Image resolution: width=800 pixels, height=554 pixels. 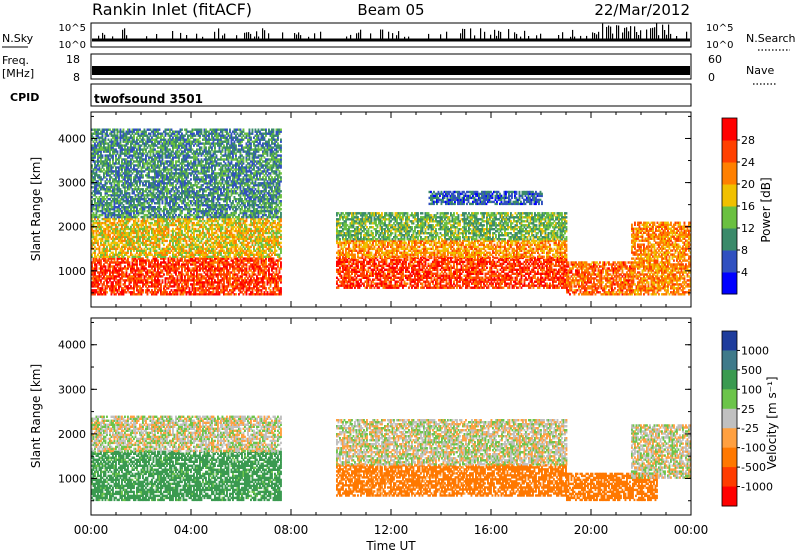 I want to click on freq-tick-bottom: 8, so click(x=76, y=77).